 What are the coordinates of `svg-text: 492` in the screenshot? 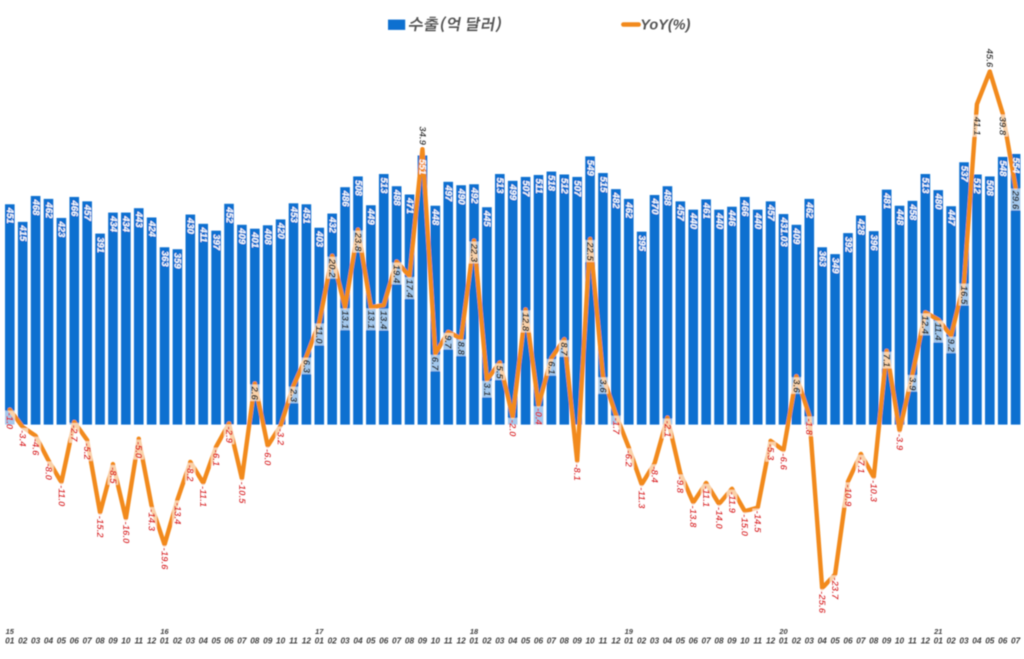 It's located at (473, 196).